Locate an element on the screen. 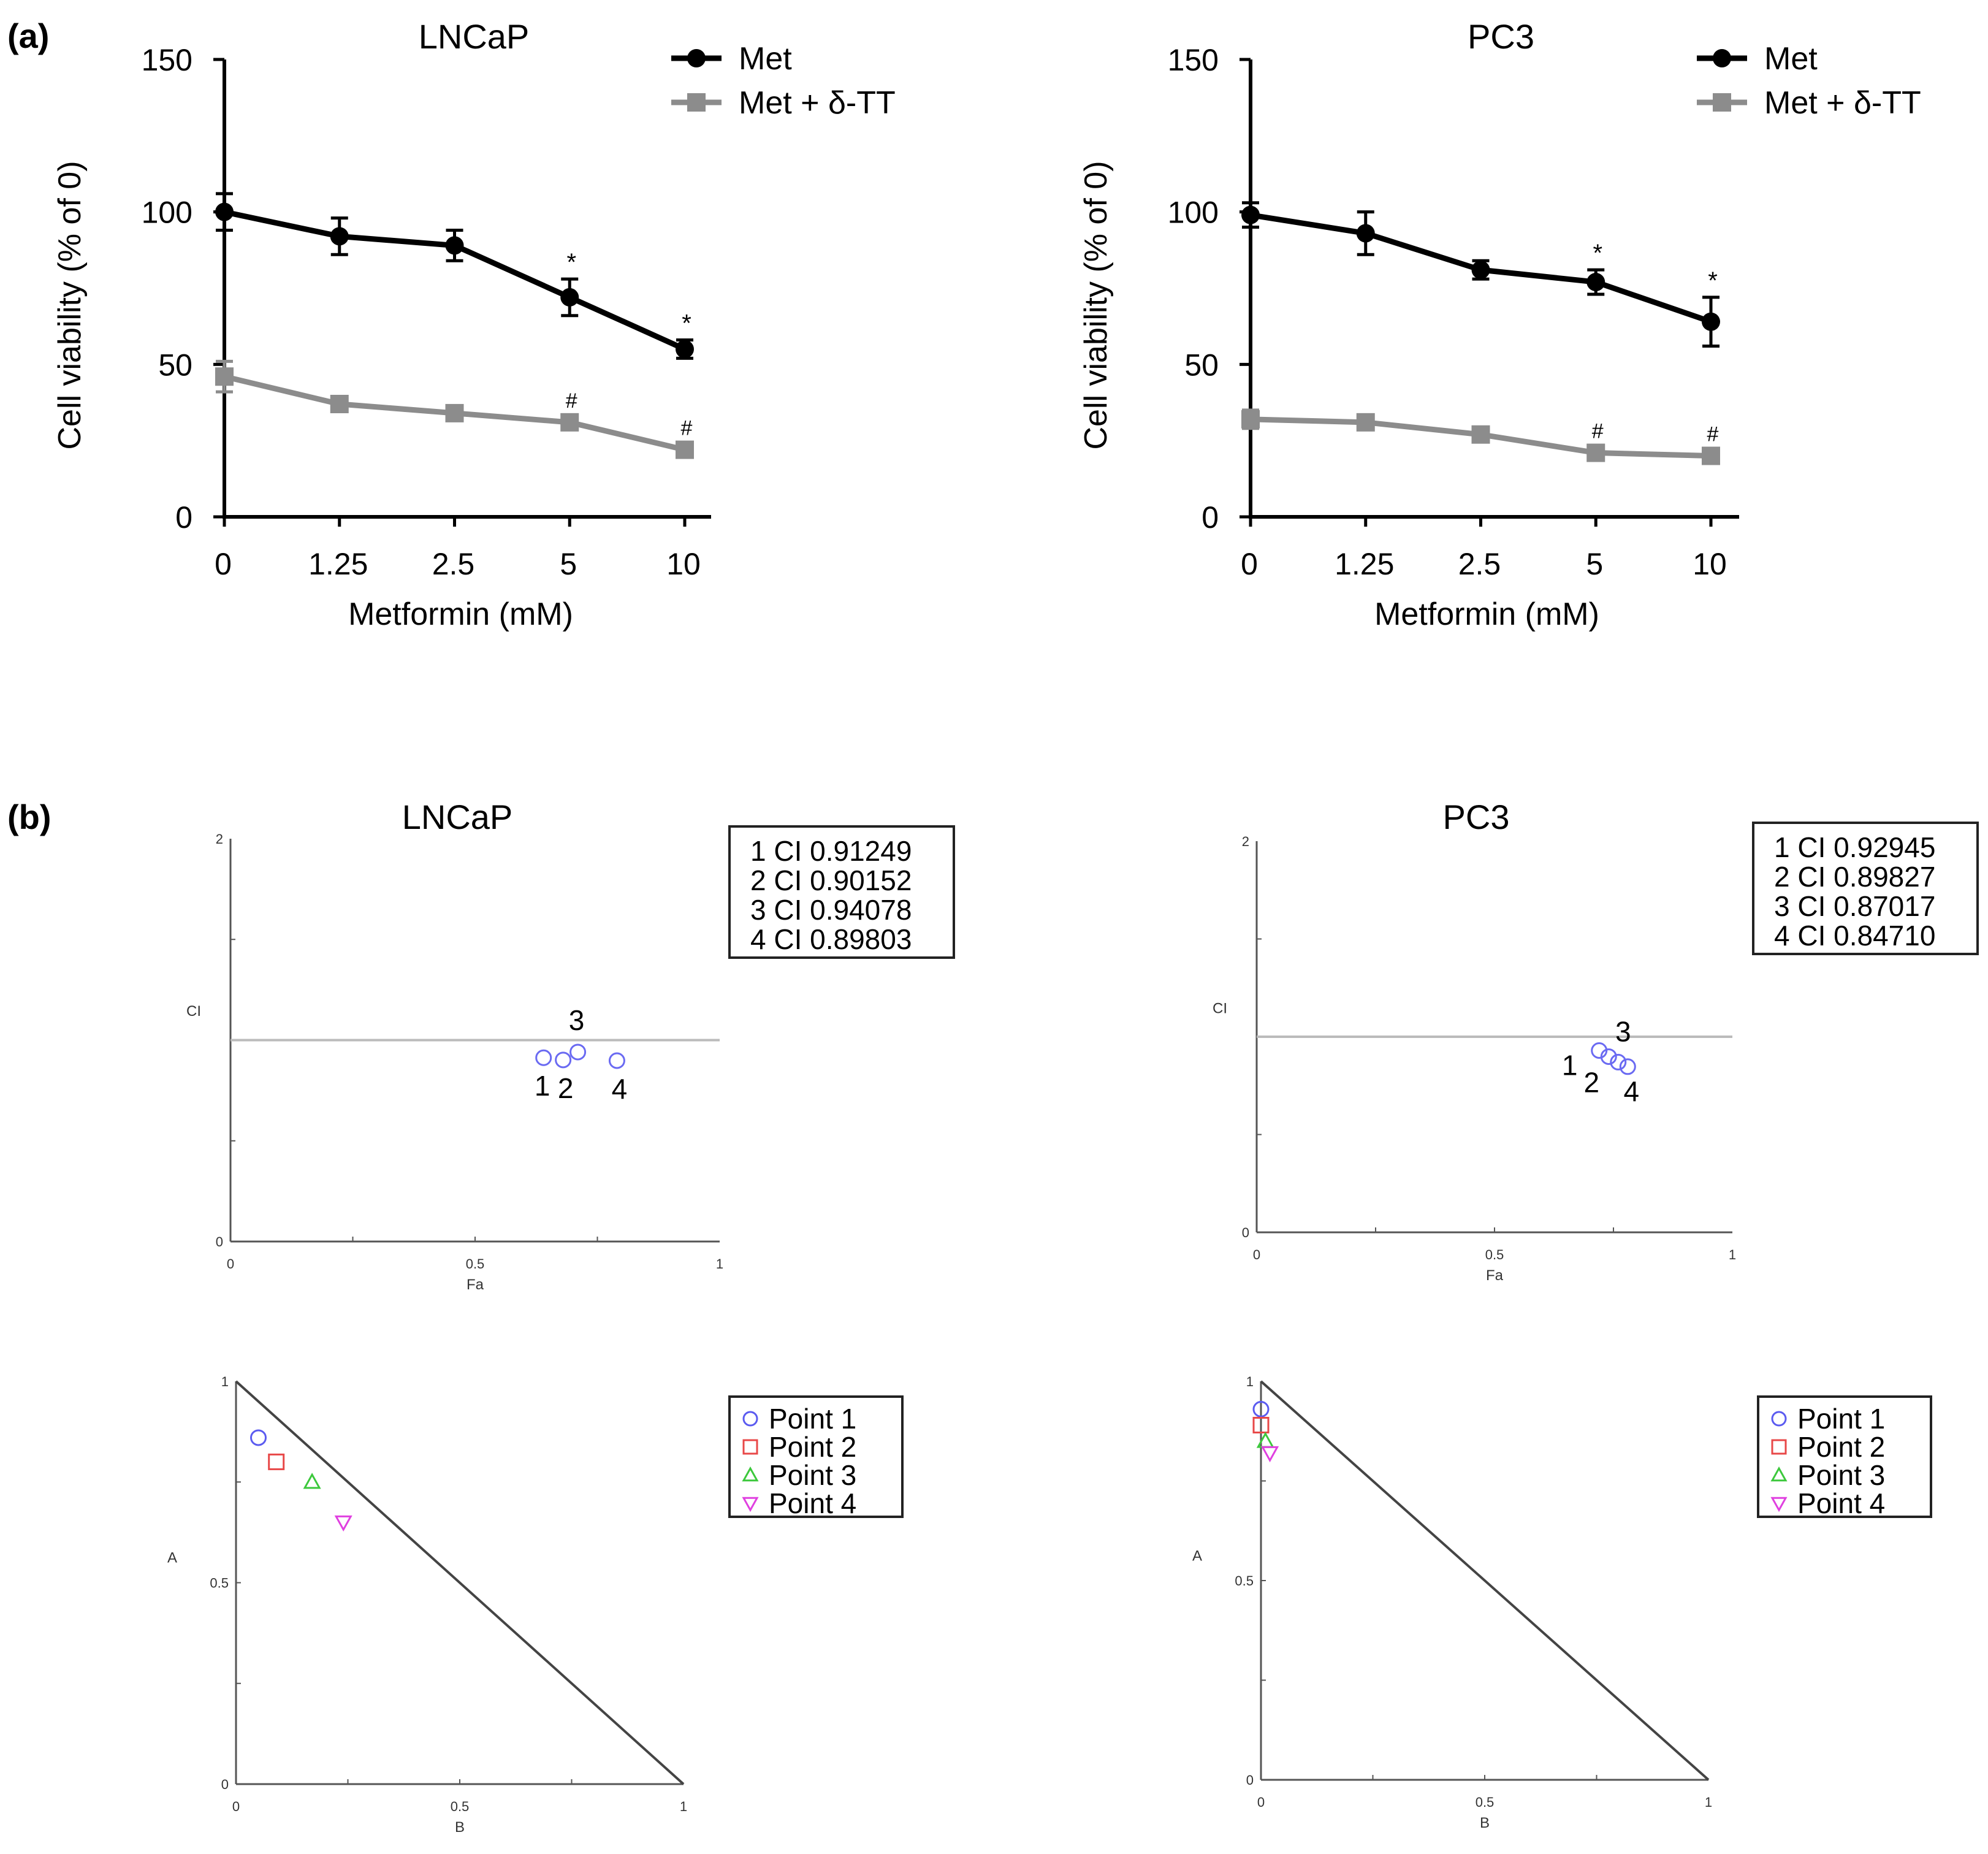 The image size is (1988, 1854). legend-entry: Point 3 is located at coordinates (1841, 1475).